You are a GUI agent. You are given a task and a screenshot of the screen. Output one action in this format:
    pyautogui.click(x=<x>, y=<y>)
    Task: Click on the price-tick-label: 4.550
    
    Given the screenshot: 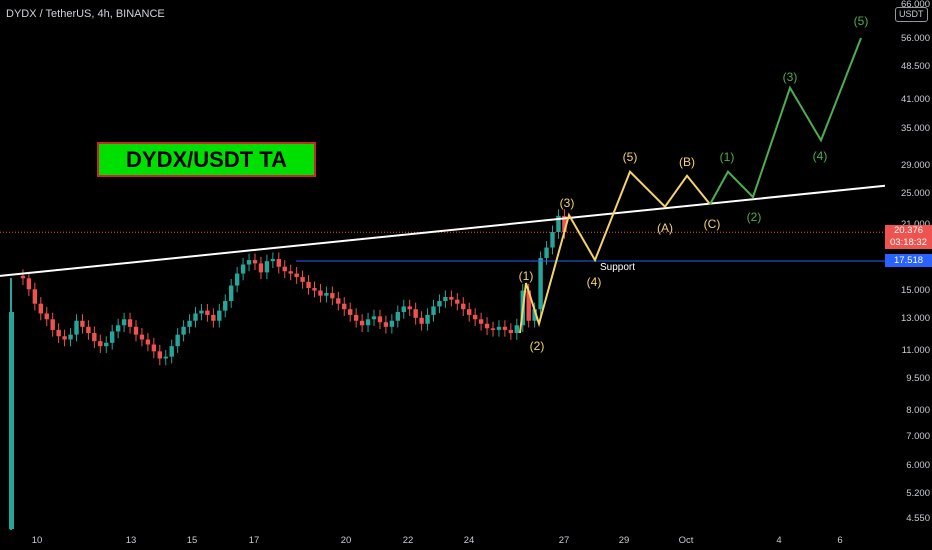 What is the action you would take?
    pyautogui.click(x=918, y=518)
    